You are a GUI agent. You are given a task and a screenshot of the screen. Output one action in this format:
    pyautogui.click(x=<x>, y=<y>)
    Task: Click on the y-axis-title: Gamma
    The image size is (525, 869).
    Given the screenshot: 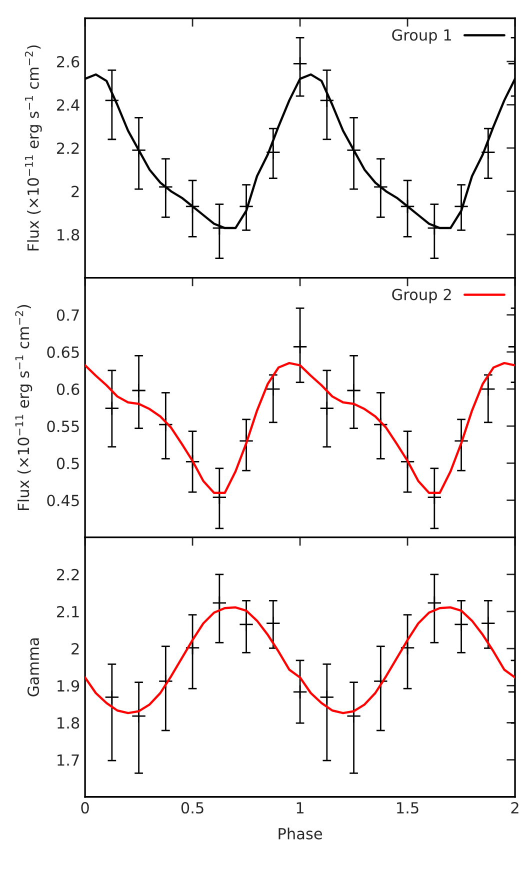 What is the action you would take?
    pyautogui.click(x=33, y=667)
    